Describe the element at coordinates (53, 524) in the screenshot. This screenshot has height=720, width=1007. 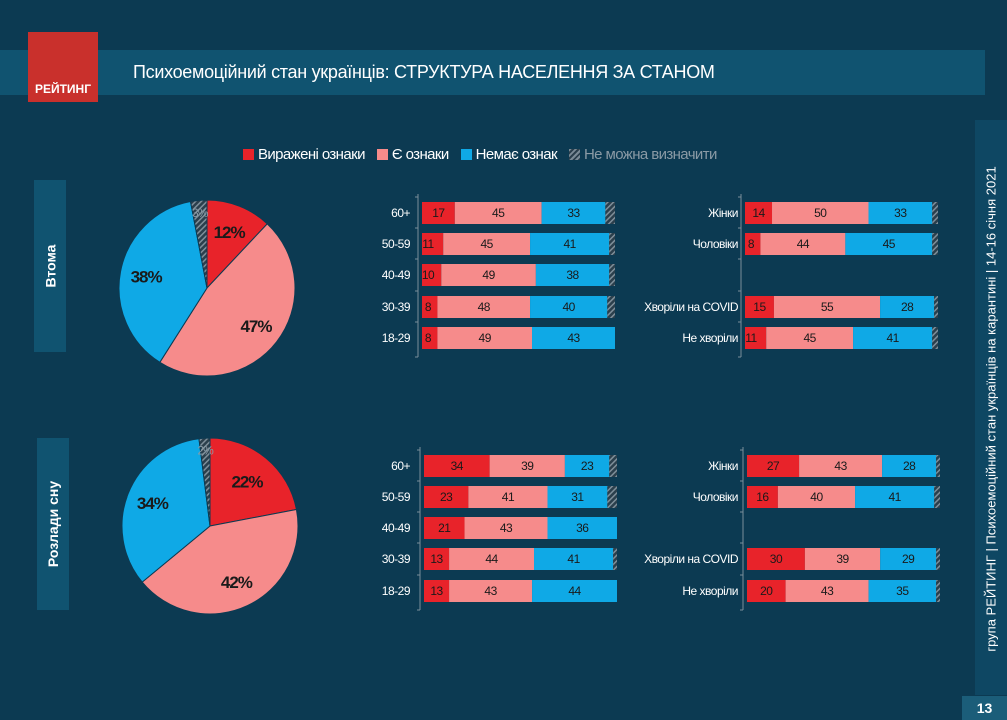
I see `section-label-sleep: Розлади сну` at that location.